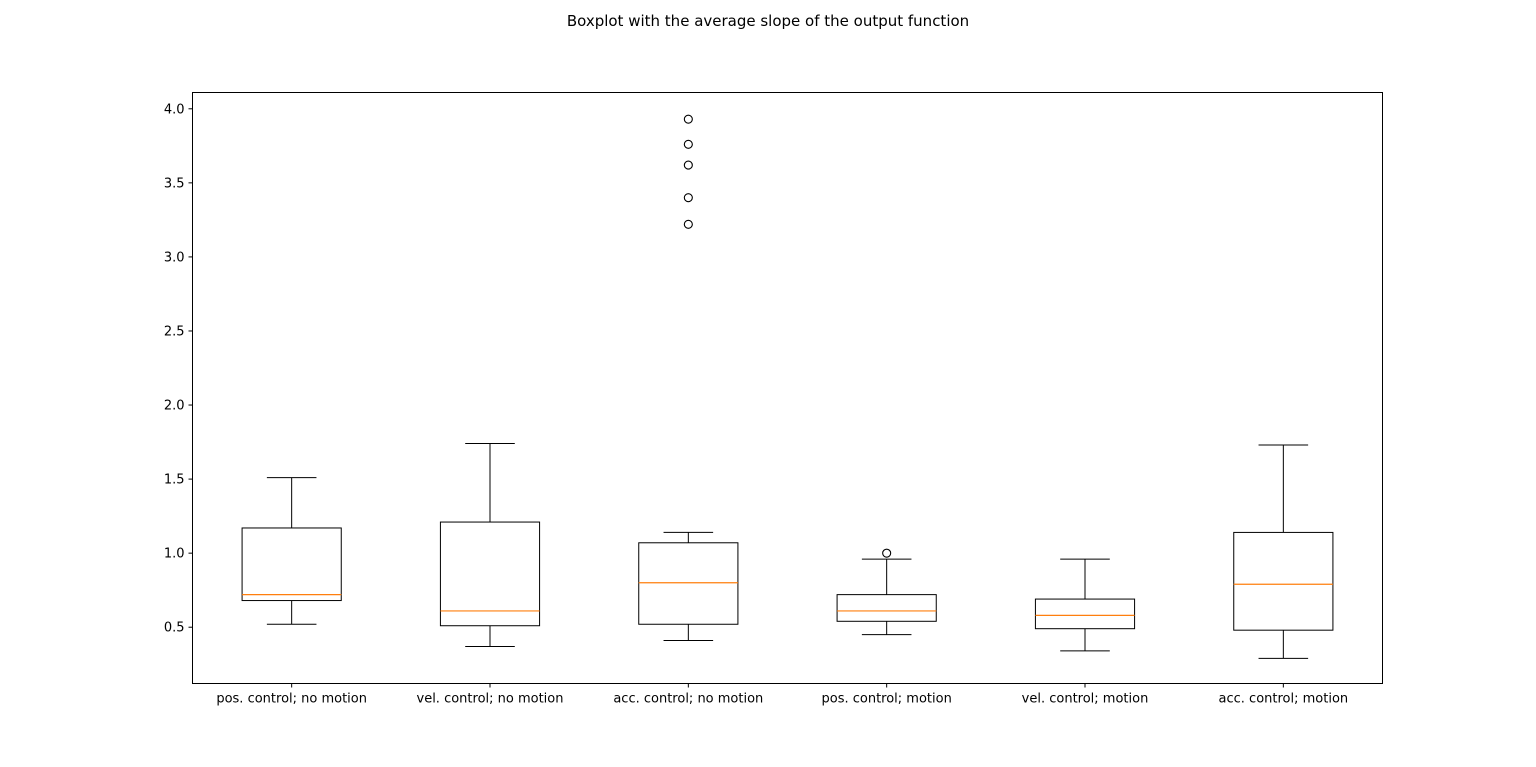  I want to click on x-tick-label: vel. control; motion, so click(1085, 699).